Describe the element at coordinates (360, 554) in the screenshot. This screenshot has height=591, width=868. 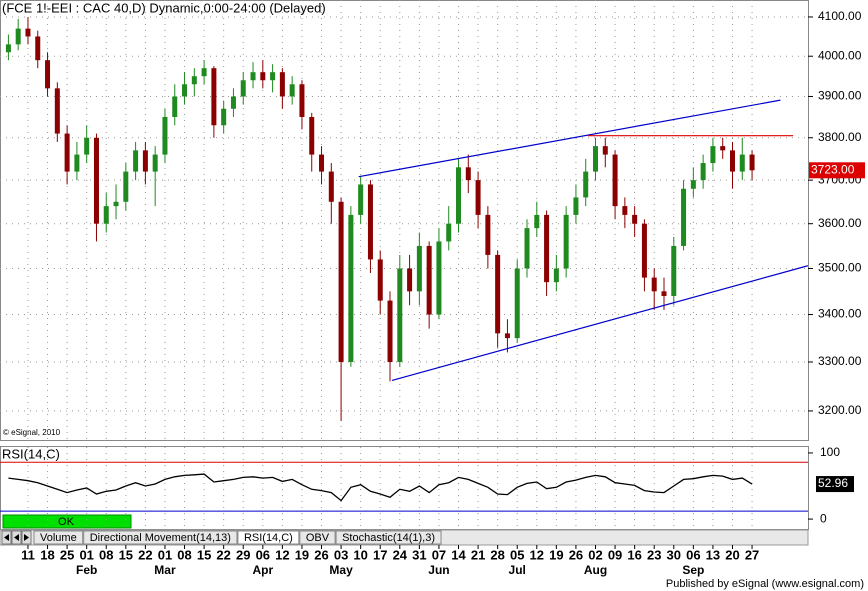
I see `x-tick-label: 10` at that location.